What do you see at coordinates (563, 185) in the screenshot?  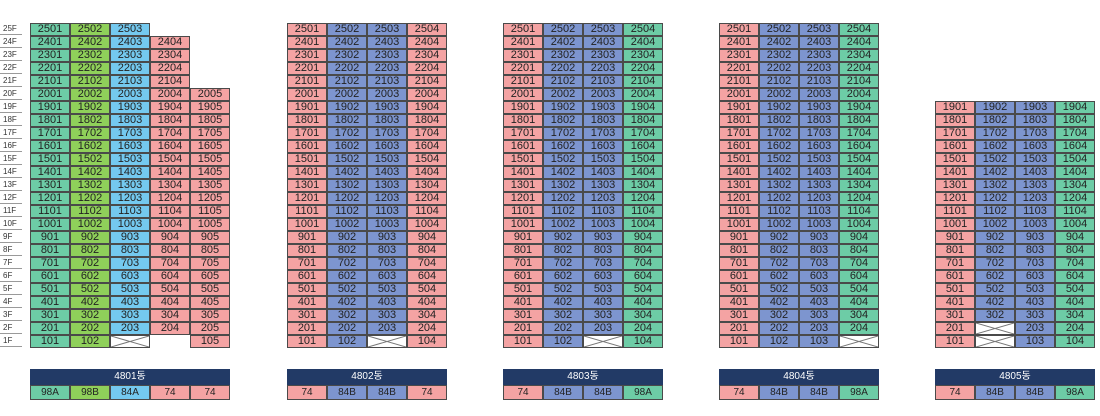 I see `unit-cell: 1302` at bounding box center [563, 185].